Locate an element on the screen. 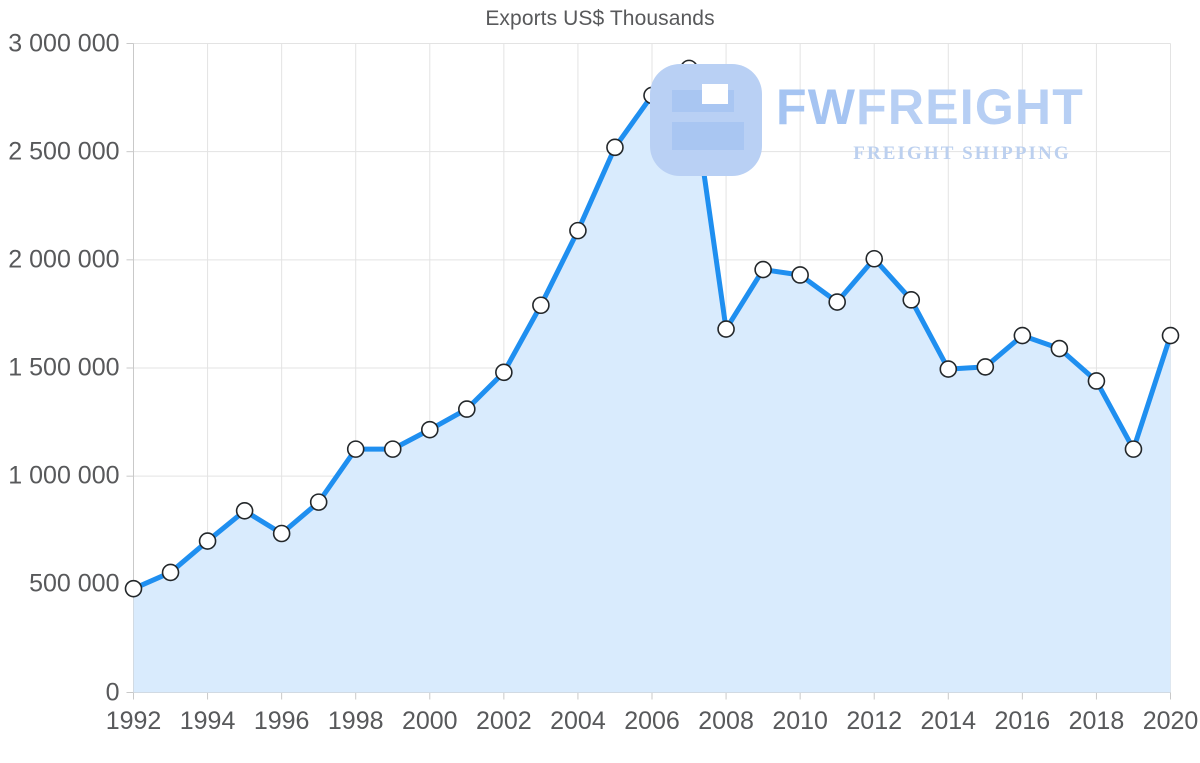 The image size is (1200, 763). x-axis-tick-label: 2008 is located at coordinates (726, 720).